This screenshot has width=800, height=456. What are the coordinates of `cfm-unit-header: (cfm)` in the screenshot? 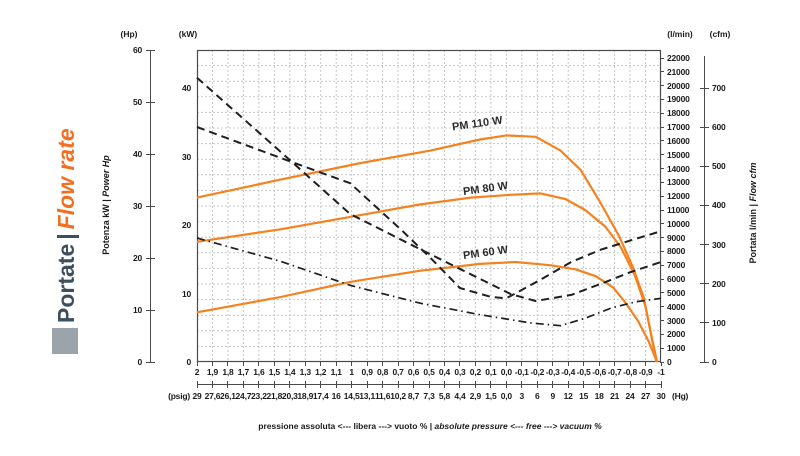 It's located at (720, 34).